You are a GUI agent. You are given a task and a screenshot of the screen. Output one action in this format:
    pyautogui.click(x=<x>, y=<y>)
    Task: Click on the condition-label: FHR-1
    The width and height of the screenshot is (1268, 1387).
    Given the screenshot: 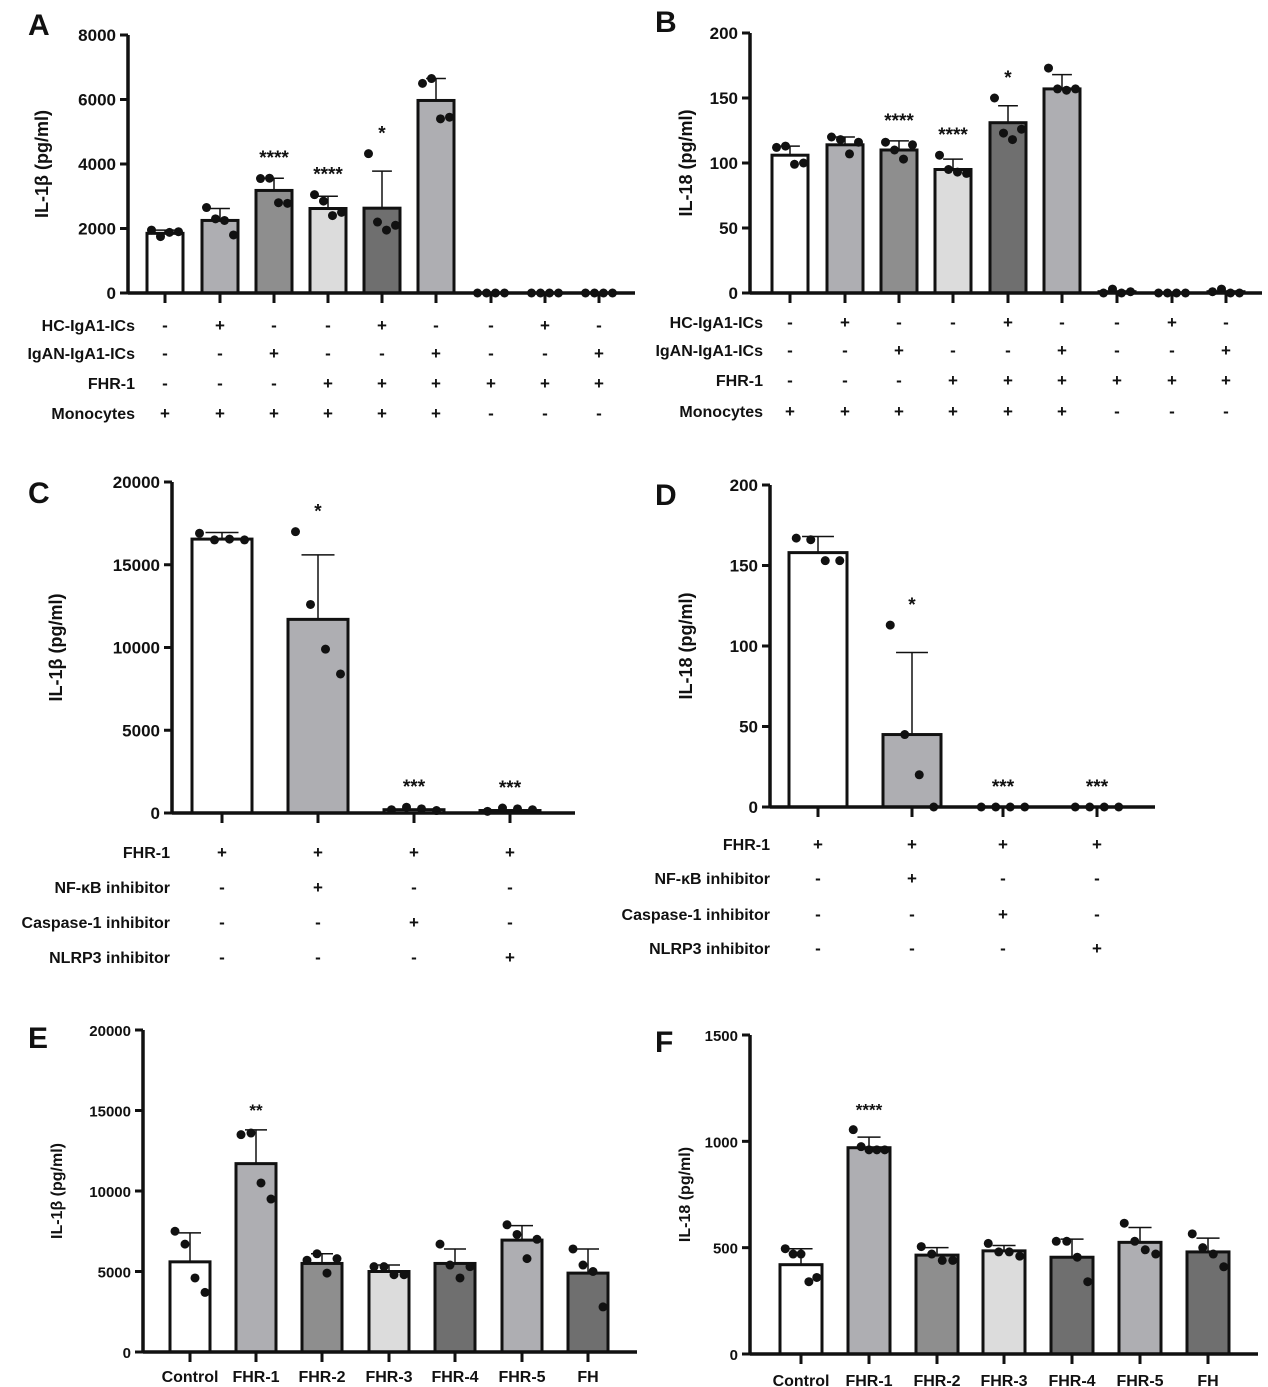 What is the action you would take?
    pyautogui.click(x=746, y=845)
    